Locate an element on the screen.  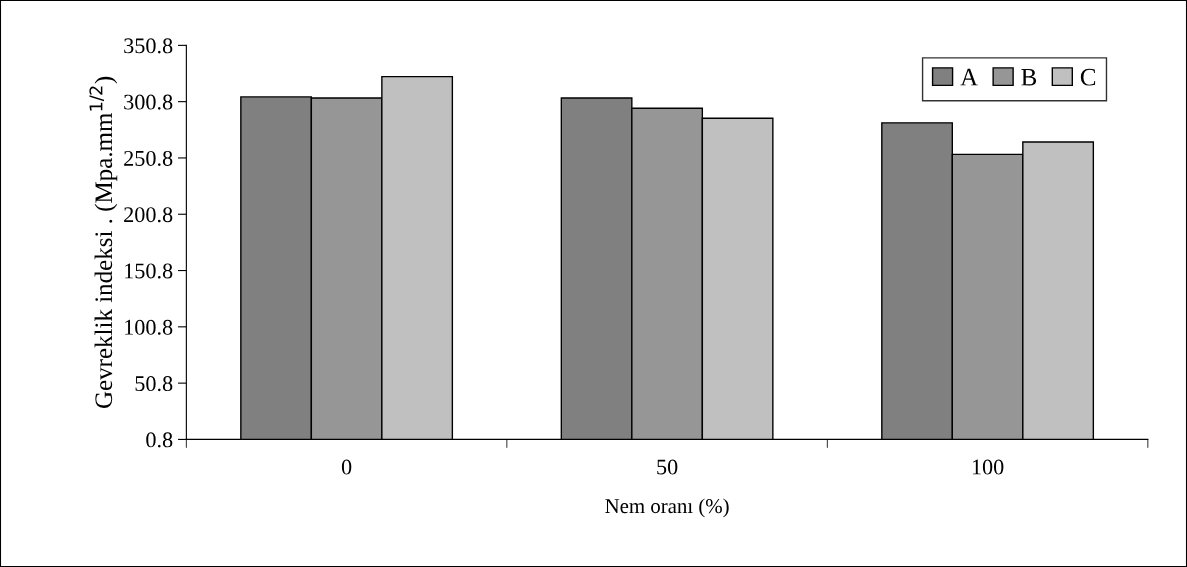
y-tick-label: 100.8 is located at coordinates (149, 327).